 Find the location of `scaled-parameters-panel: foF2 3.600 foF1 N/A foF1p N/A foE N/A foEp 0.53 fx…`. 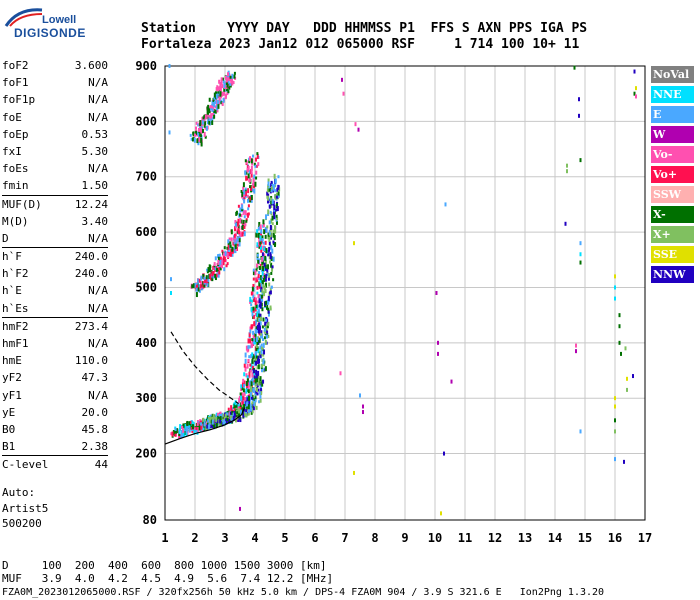

scaled-parameters-panel: foF2 3.600 foF1 N/A foF1p N/A foE N/A foEp 0.53 fx… is located at coordinates (55, 265).